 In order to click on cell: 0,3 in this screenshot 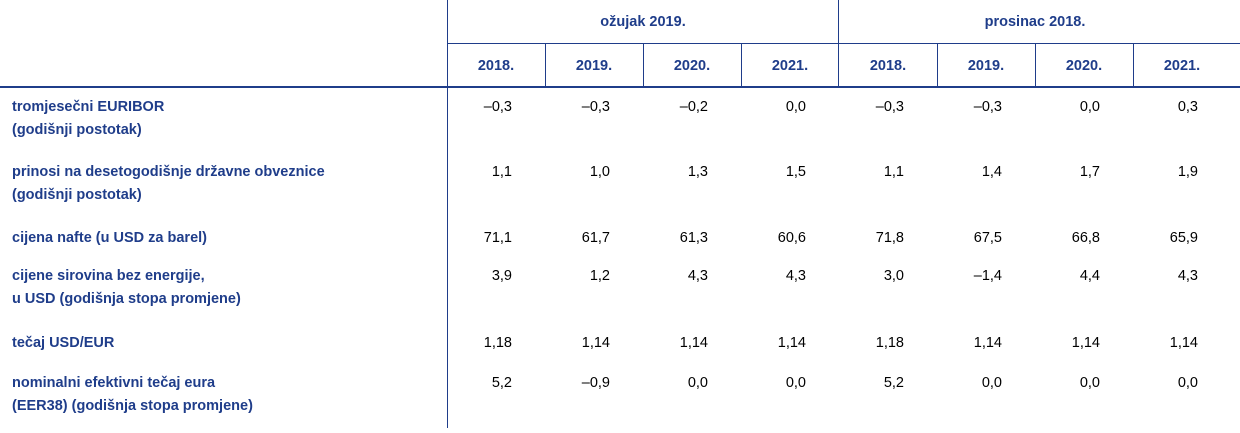, I will do `click(1187, 107)`.